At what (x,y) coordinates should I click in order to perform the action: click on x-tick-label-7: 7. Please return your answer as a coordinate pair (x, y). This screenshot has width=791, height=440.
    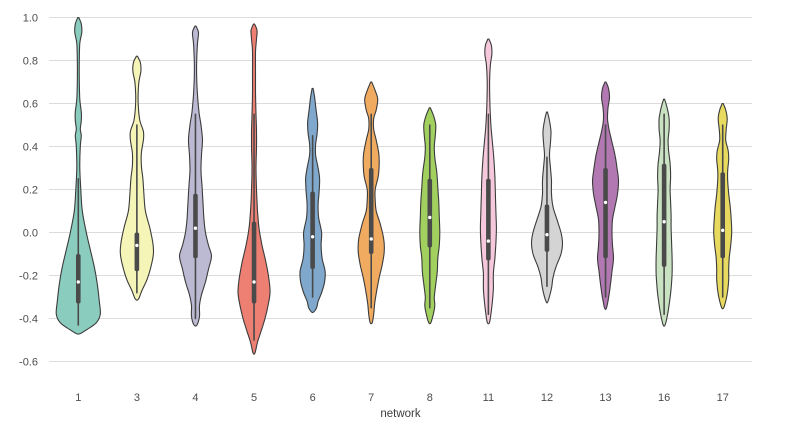
    Looking at the image, I should click on (371, 398).